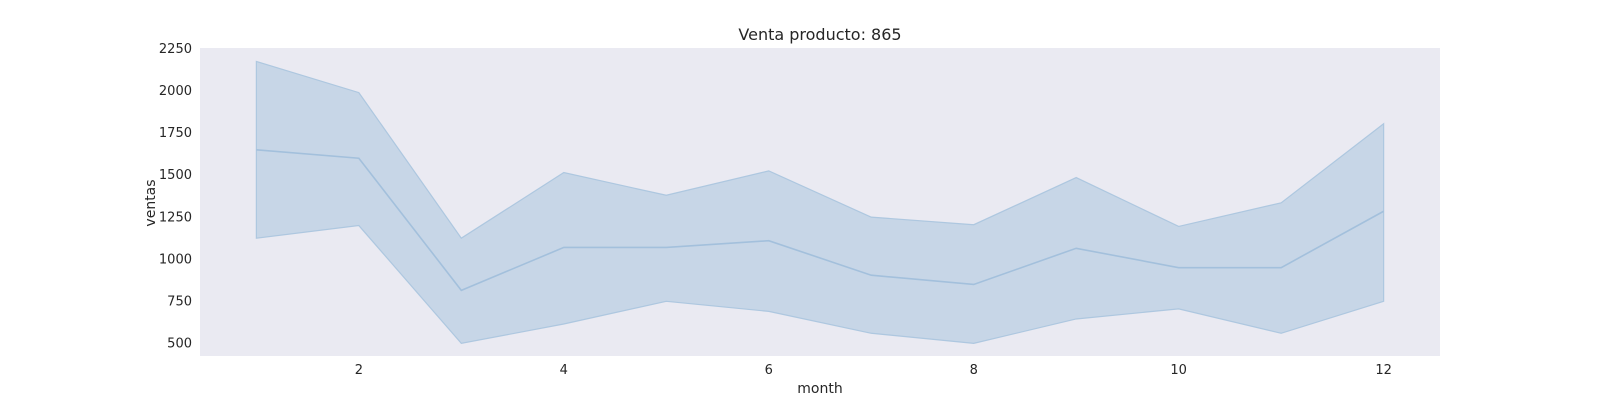  What do you see at coordinates (819, 34) in the screenshot?
I see `chart-title: Venta producto: 865` at bounding box center [819, 34].